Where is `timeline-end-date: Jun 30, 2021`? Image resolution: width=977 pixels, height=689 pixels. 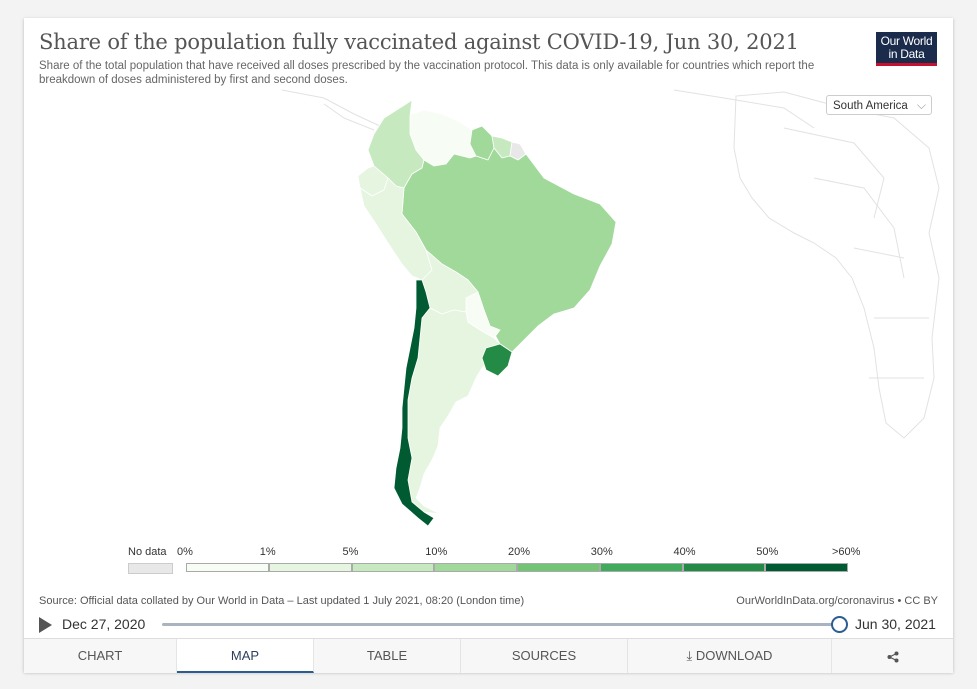 timeline-end-date: Jun 30, 2021 is located at coordinates (895, 624).